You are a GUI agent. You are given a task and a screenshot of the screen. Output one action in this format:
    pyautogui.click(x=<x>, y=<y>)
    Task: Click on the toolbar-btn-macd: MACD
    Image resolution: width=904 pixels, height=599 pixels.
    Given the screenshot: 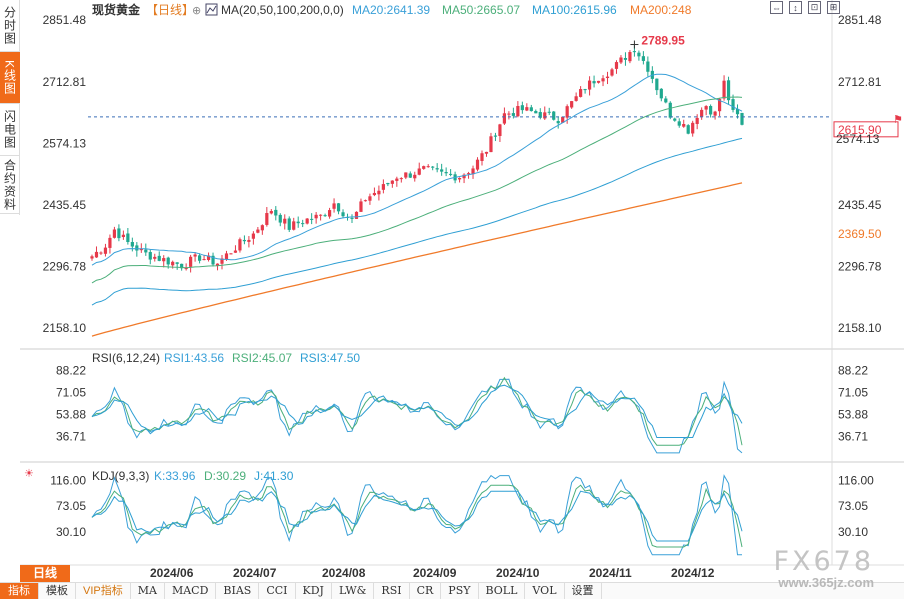 What is the action you would take?
    pyautogui.click(x=191, y=591)
    